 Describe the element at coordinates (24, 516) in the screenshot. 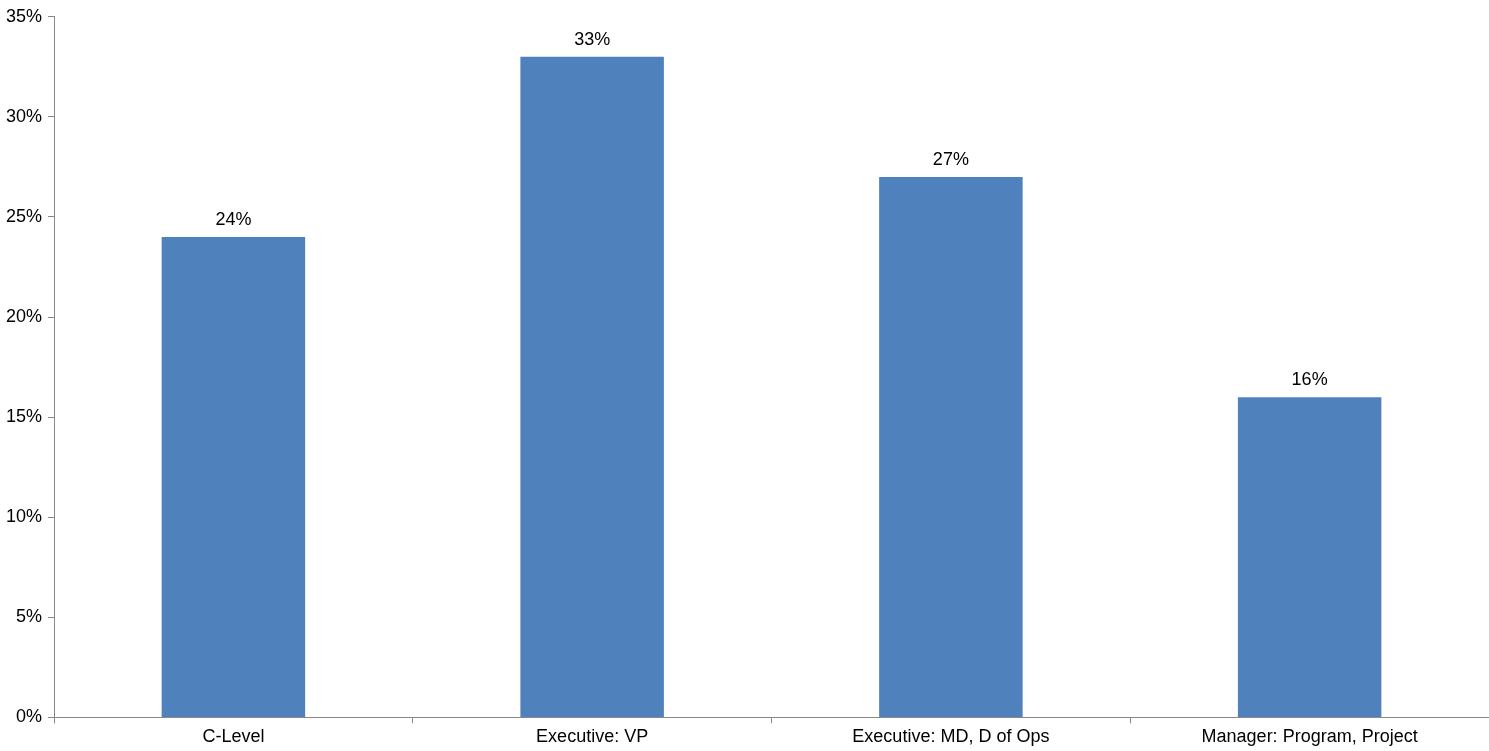

I see `y-tick-label: 10%` at that location.